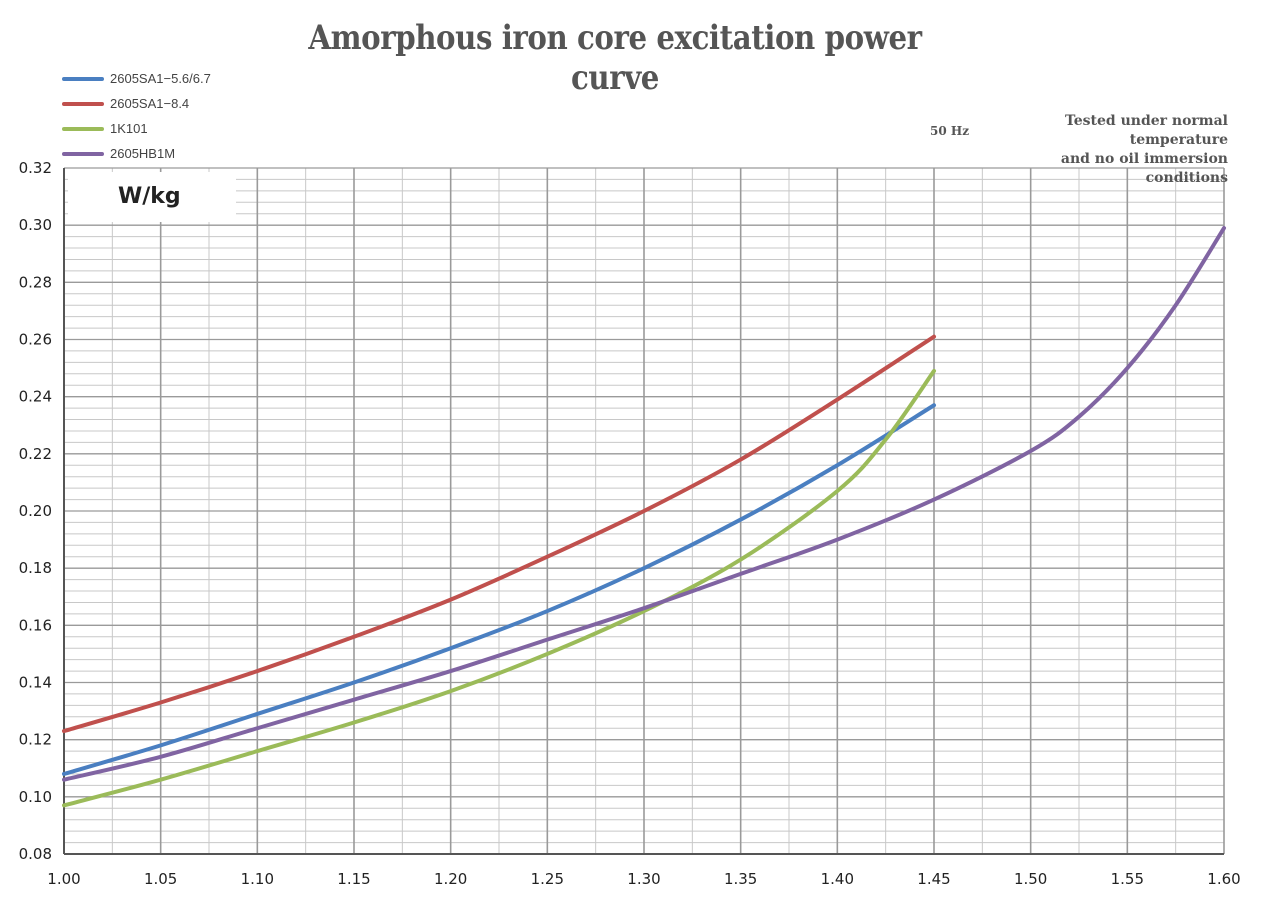 This screenshot has height=917, width=1285. Describe the element at coordinates (740, 879) in the screenshot. I see `x-tick-label: 1.35` at that location.